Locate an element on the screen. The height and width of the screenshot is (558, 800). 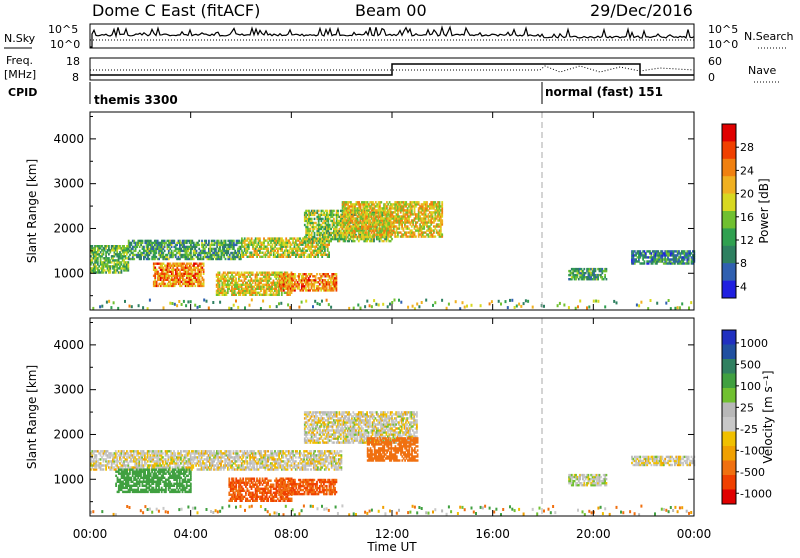
colorbar-tick-label: 12 is located at coordinates (747, 240).